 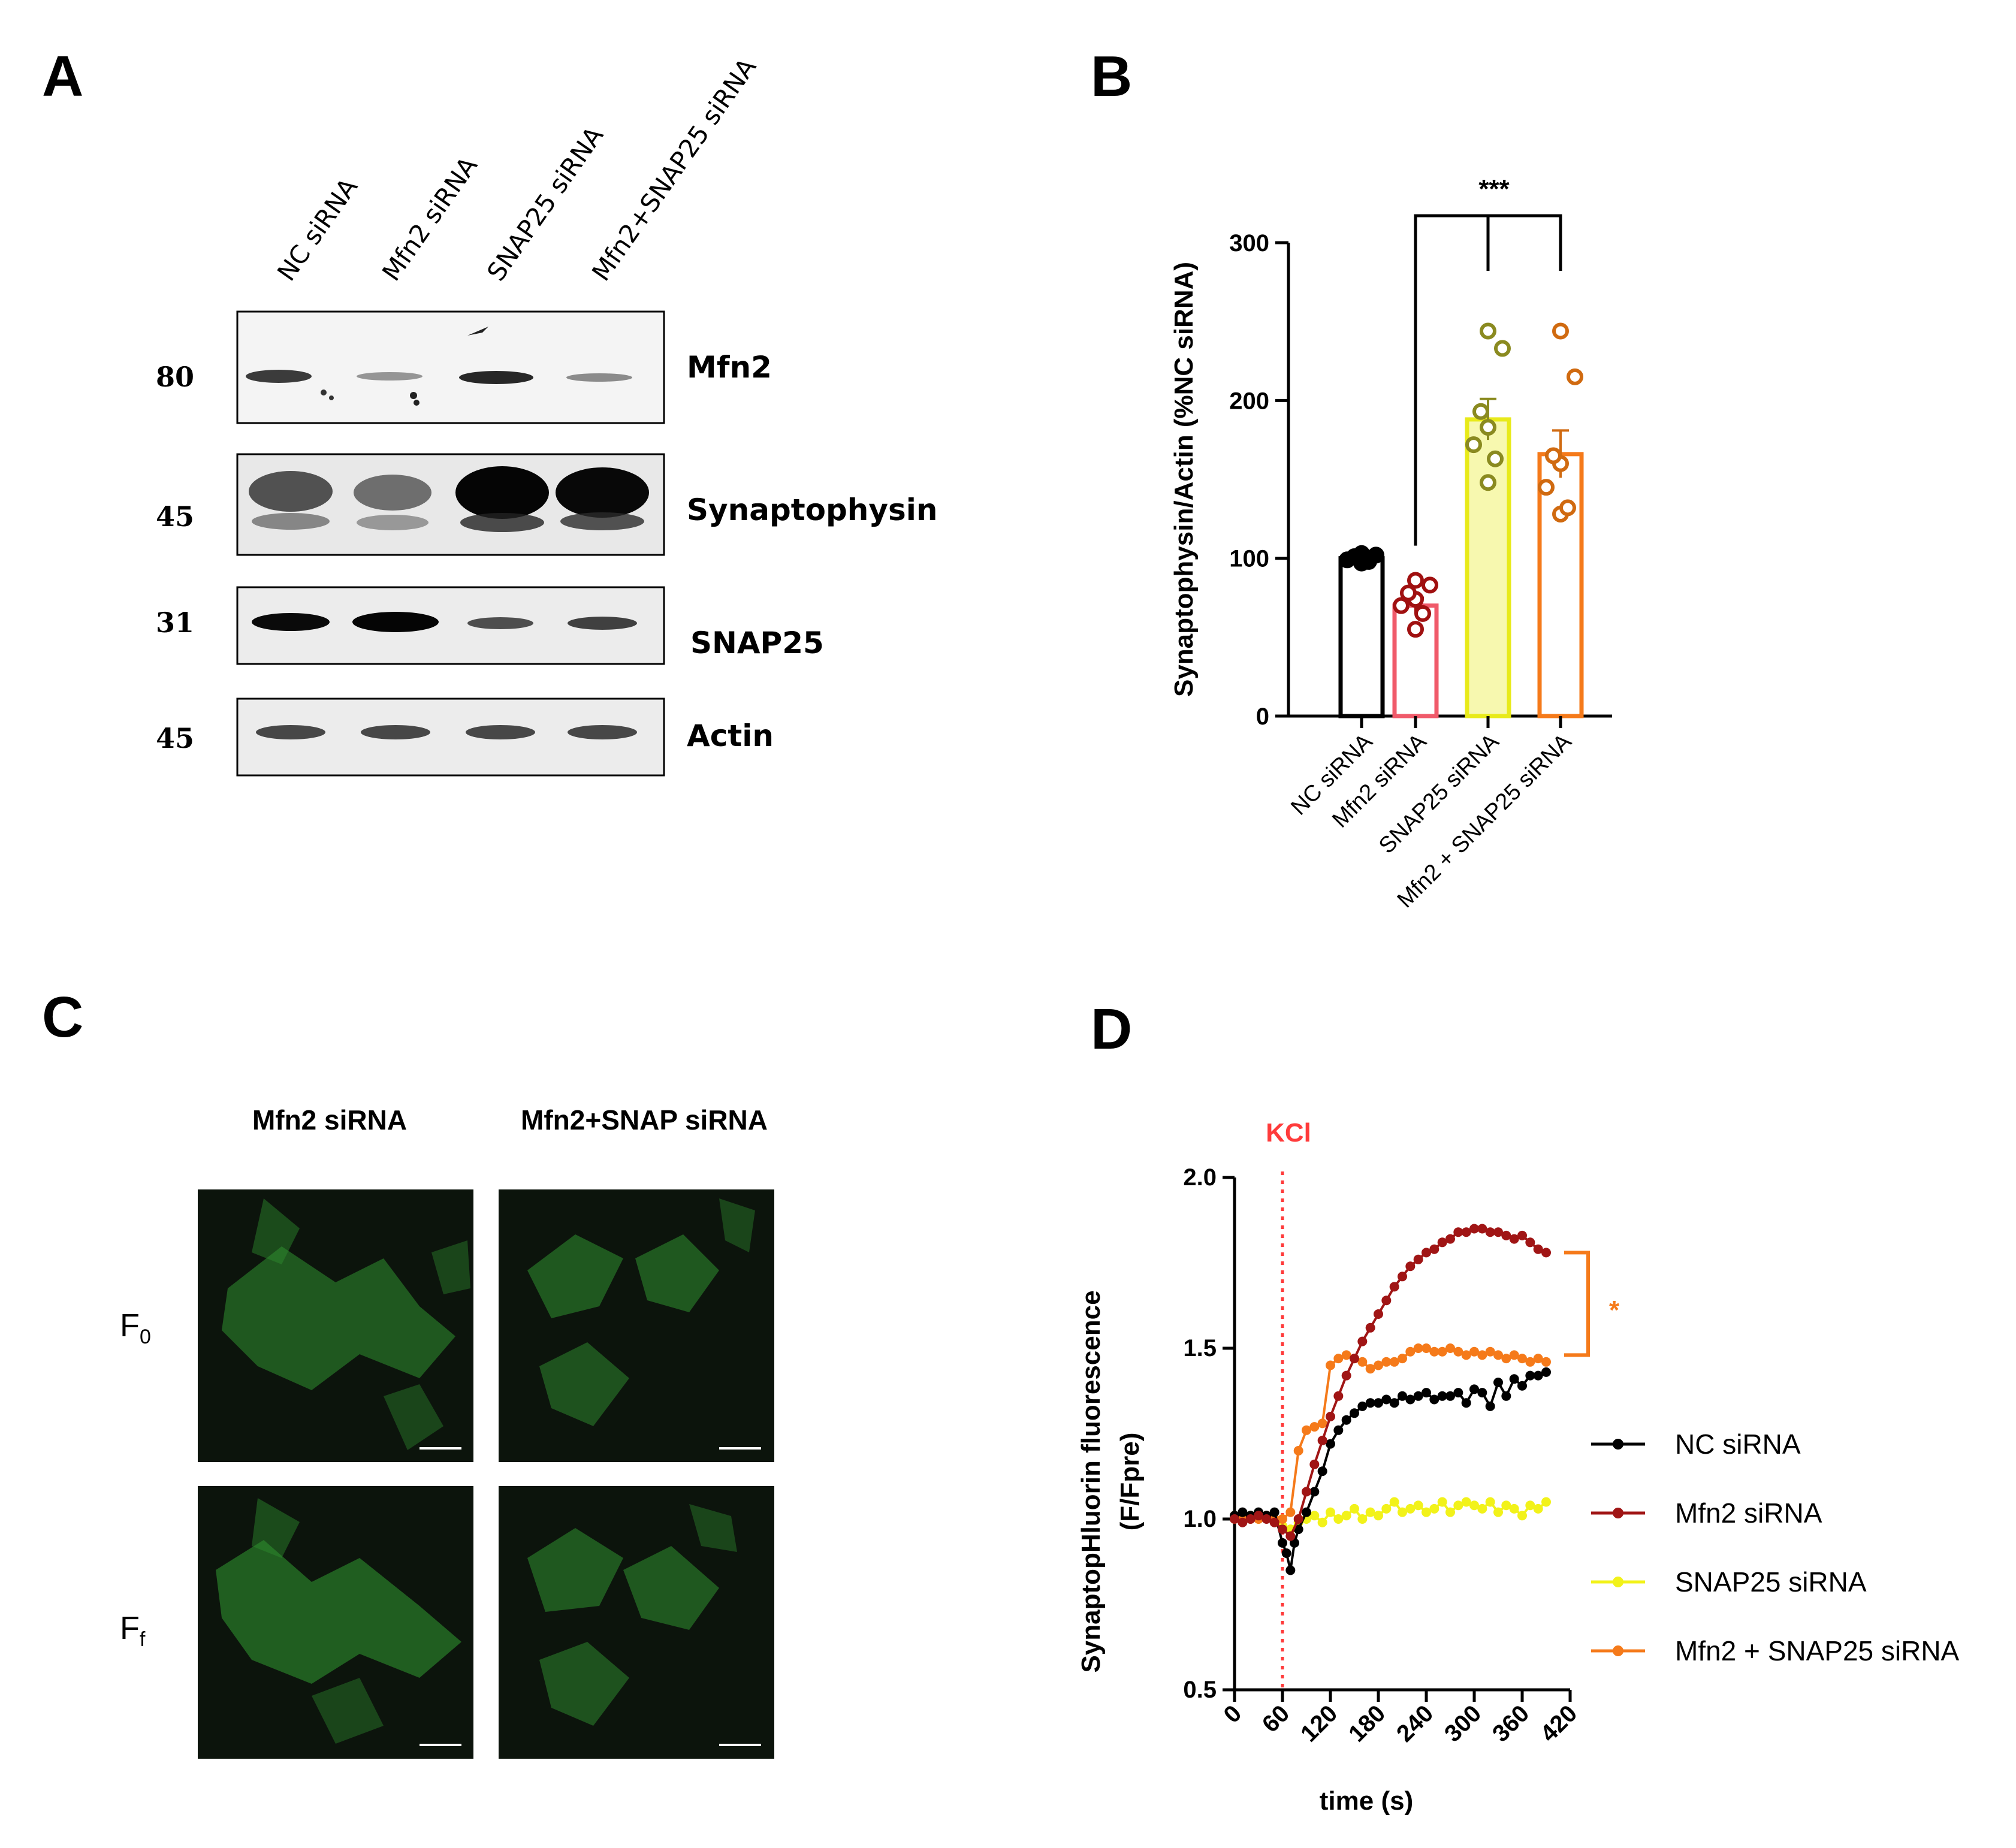 I want to click on mw-label-mfn2: 80, so click(x=175, y=377).